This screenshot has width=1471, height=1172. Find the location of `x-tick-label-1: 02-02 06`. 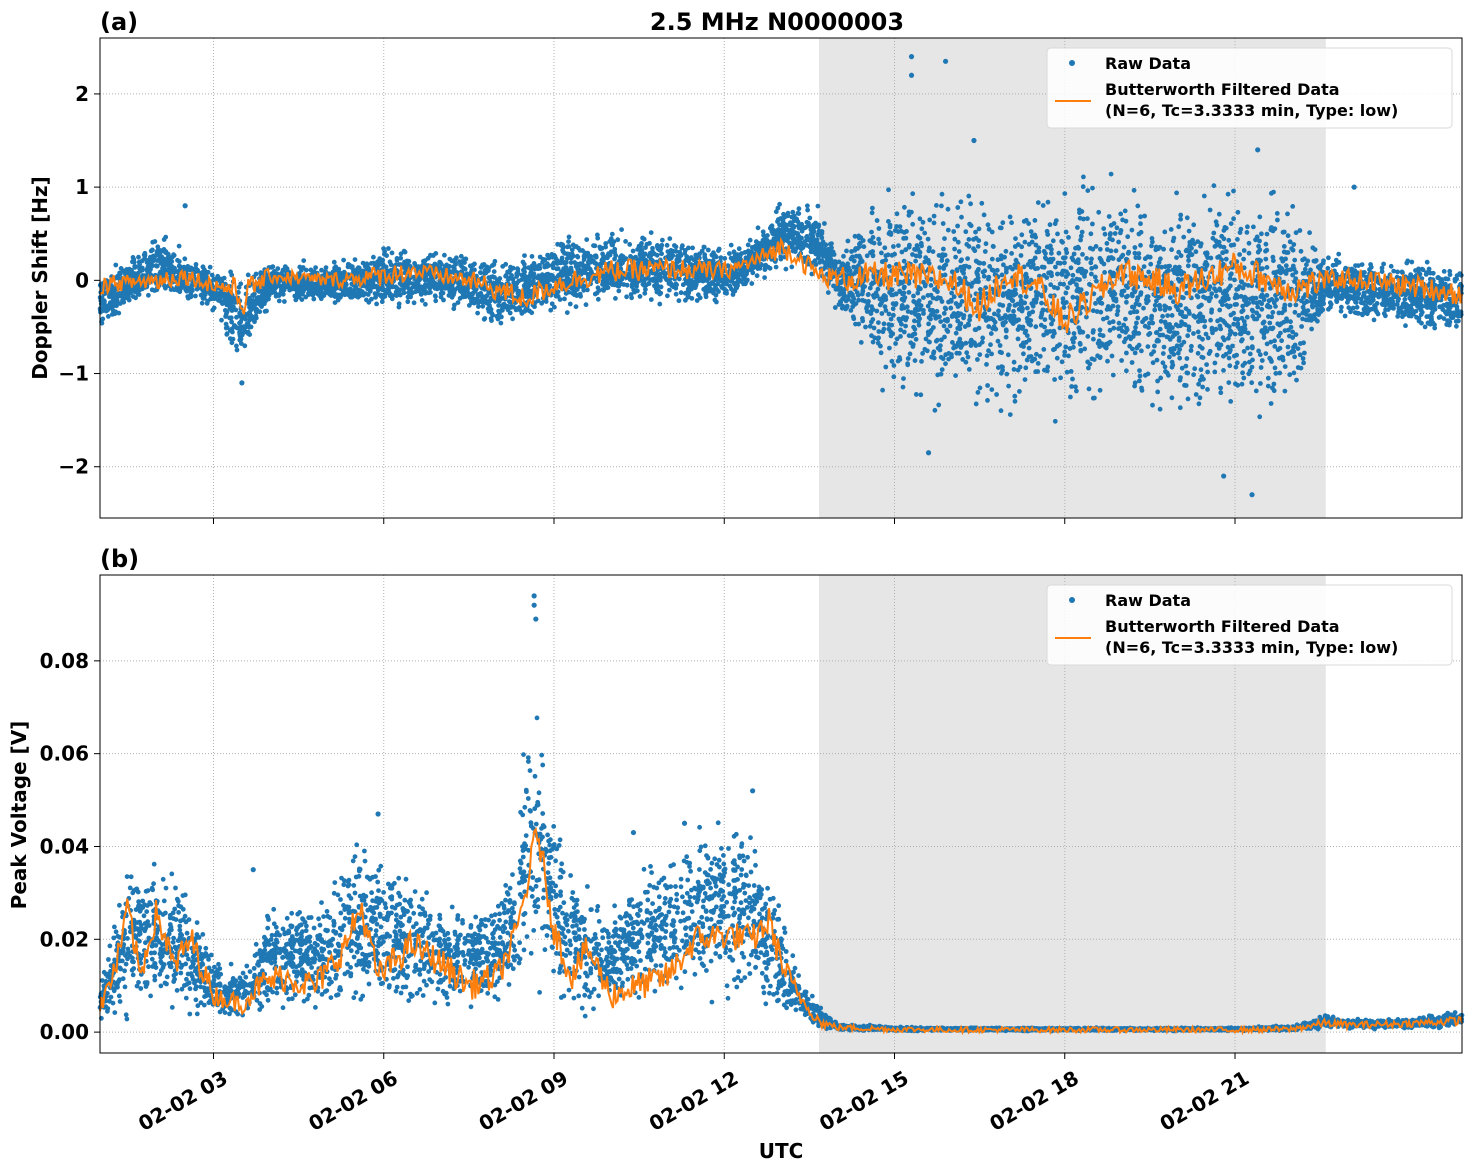

x-tick-label-1: 02-02 06 is located at coordinates (353, 1101).